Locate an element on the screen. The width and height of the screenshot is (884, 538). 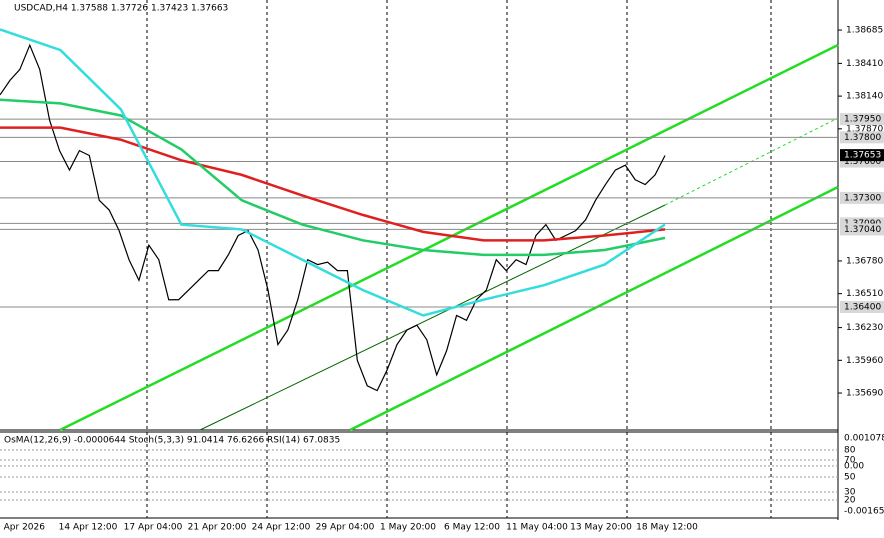
x-tick-label: 14 Apr 12:00 is located at coordinates (88, 528).